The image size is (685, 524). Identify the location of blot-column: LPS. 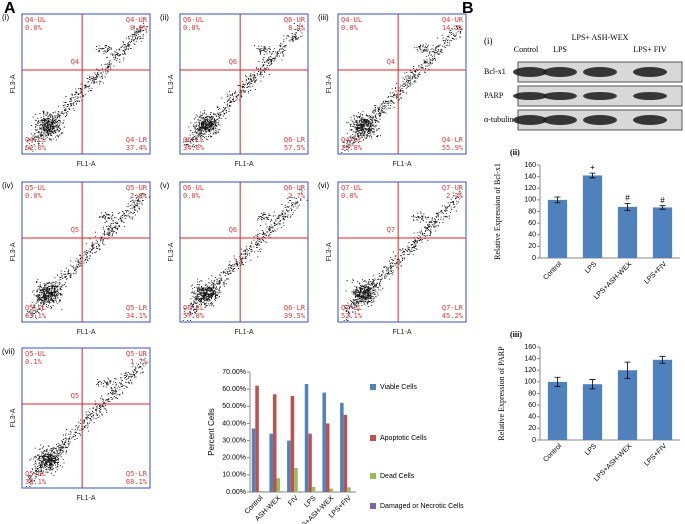
(560, 49).